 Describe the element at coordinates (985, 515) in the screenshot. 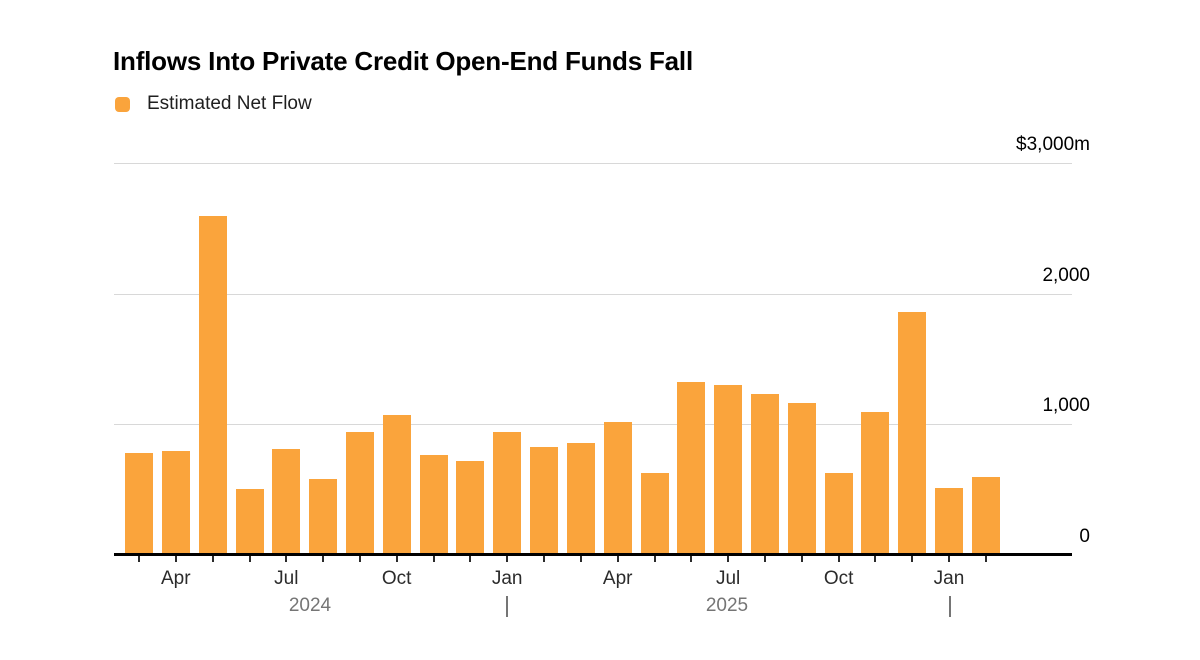

I see `bar-feb-2026` at that location.